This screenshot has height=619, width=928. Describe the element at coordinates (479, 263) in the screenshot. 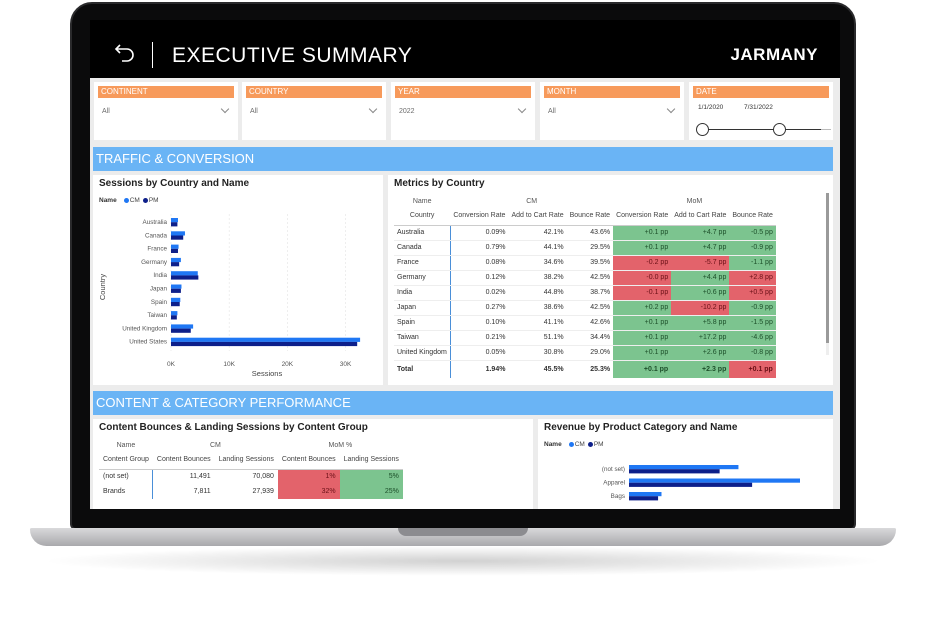

I see `metric-cell: 0.08%` at that location.